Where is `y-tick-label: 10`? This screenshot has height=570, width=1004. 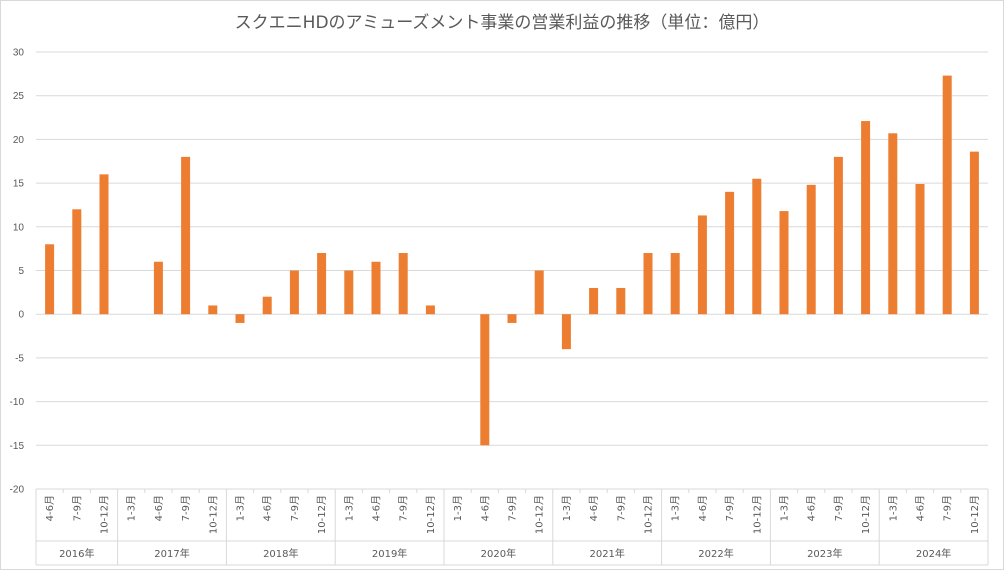
y-tick-label: 10 is located at coordinates (19, 227).